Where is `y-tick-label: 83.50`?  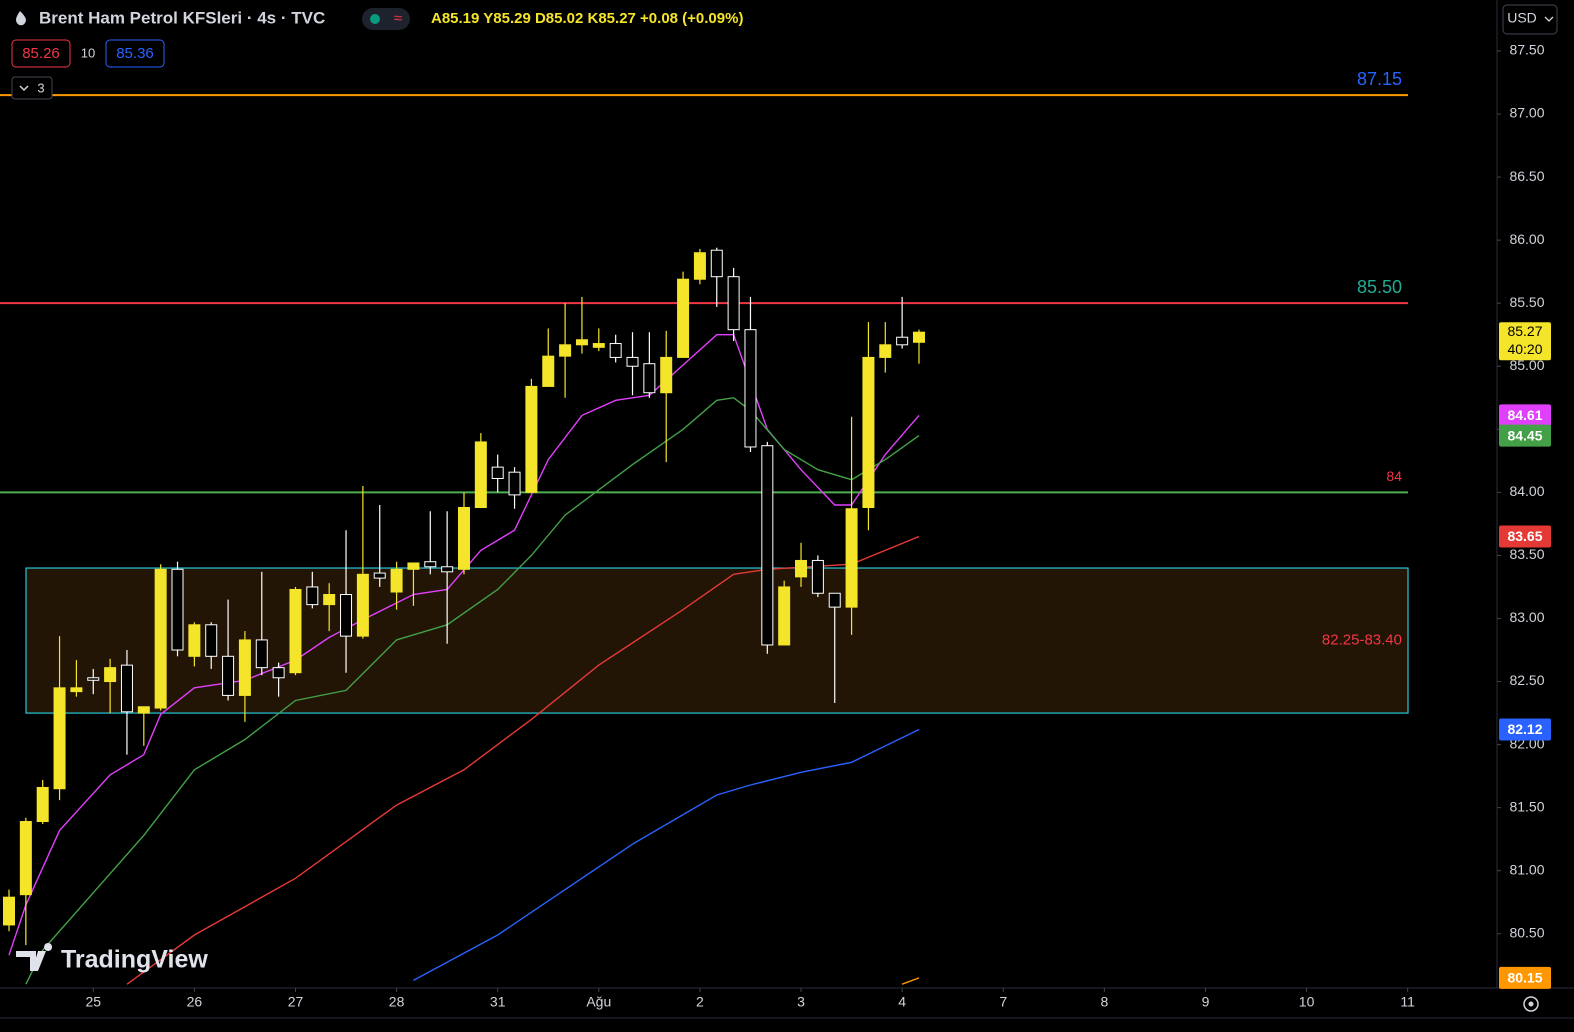 y-tick-label: 83.50 is located at coordinates (1526, 554).